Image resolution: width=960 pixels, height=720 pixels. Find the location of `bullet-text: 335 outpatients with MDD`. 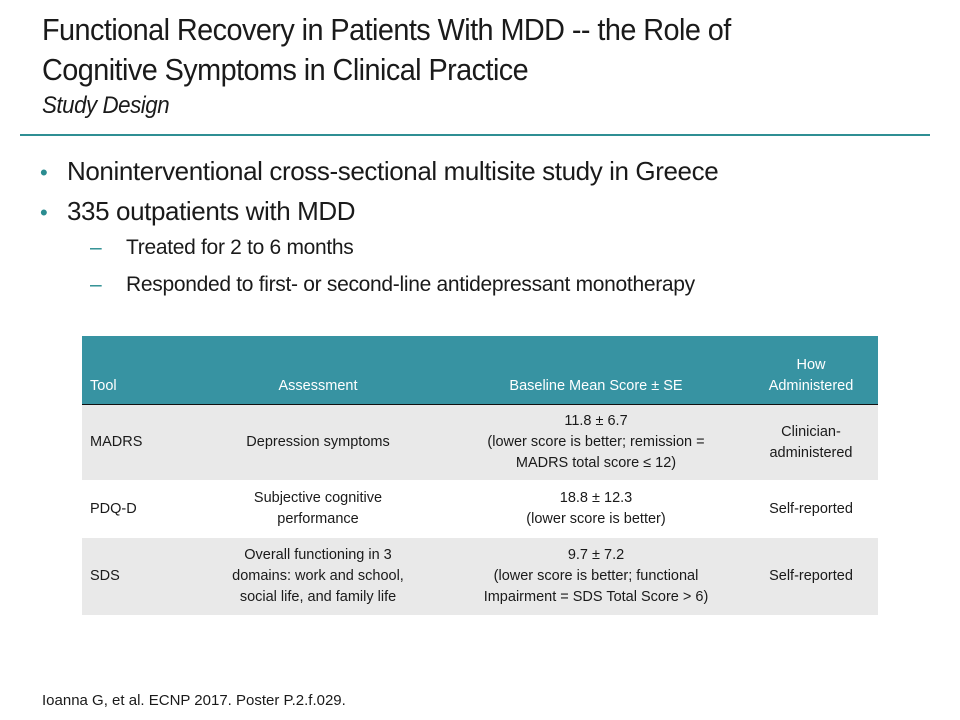

bullet-text: 335 outpatients with MDD is located at coordinates (211, 211).